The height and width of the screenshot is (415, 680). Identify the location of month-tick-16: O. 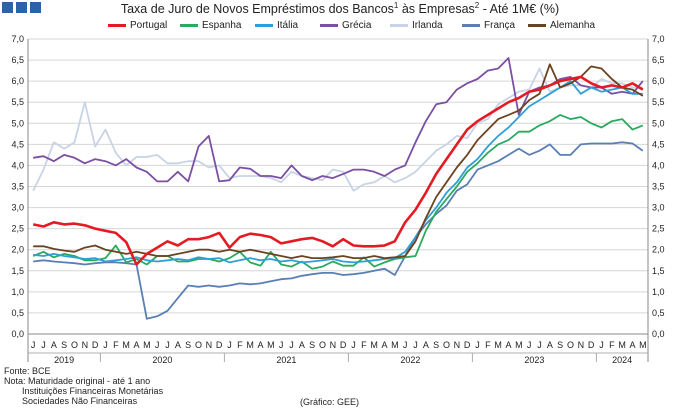
(198, 345).